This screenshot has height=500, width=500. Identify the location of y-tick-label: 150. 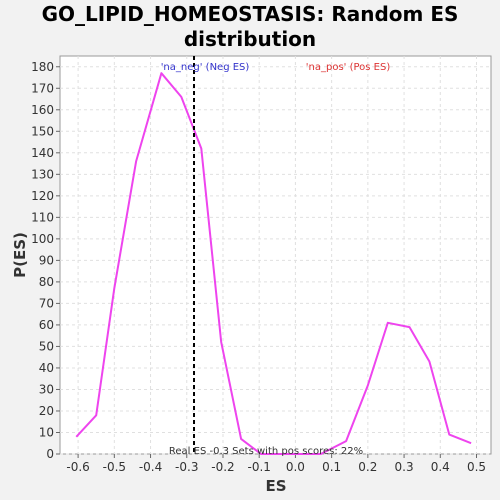
(42, 131).